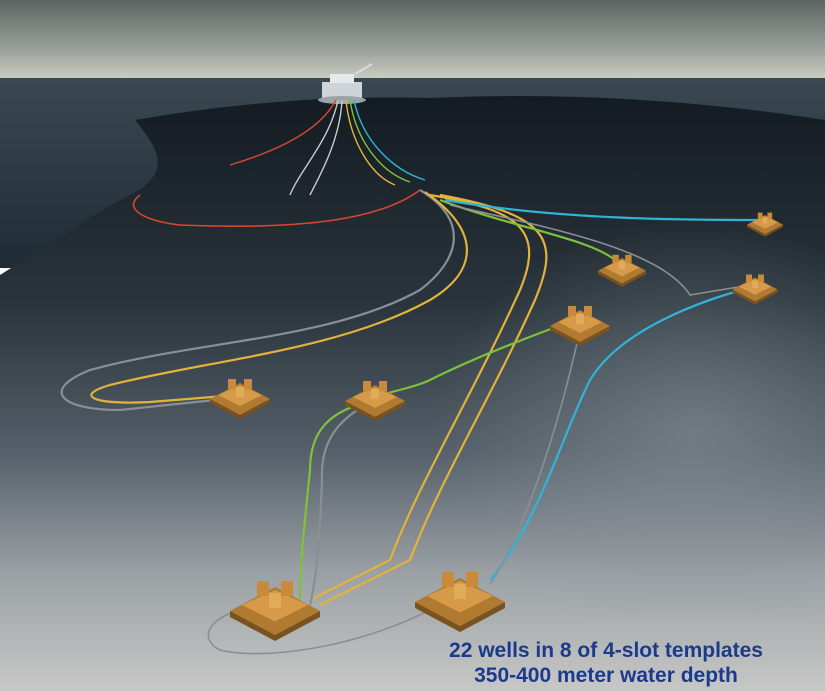 The width and height of the screenshot is (825, 691). I want to click on caption-wells: 22 wells in 8 of 4-slot templates, so click(606, 650).